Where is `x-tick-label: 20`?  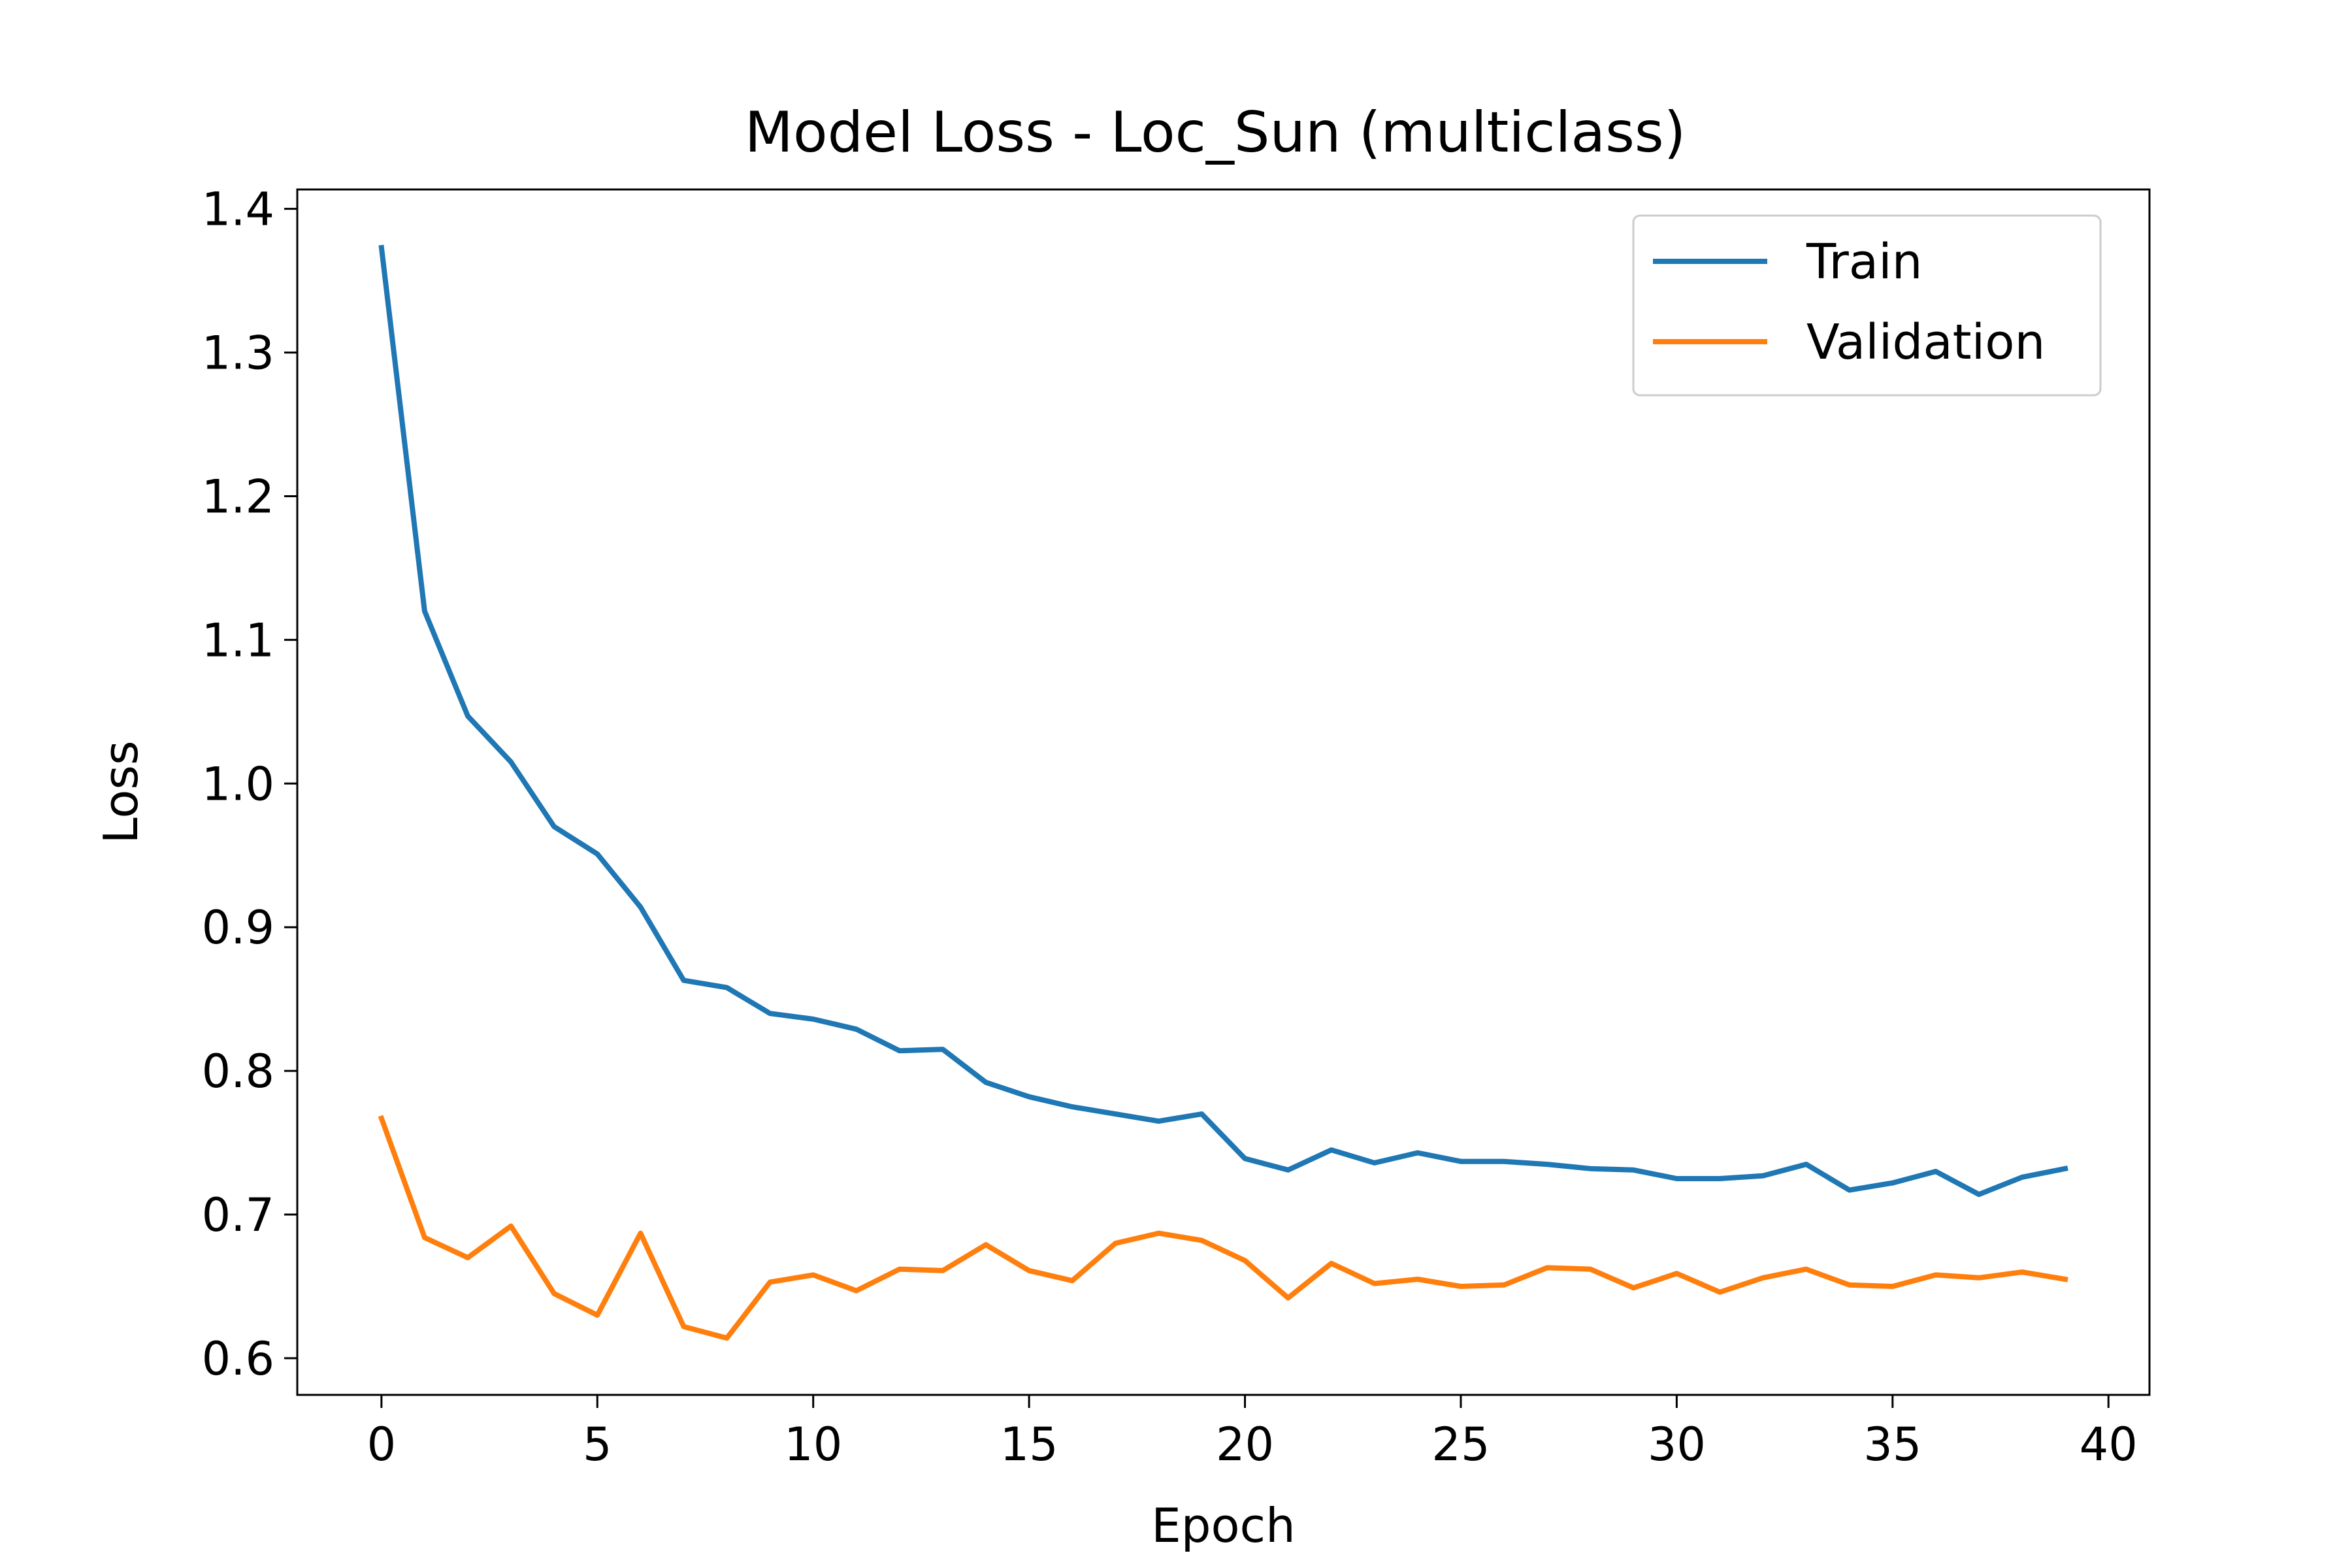
x-tick-label: 20 is located at coordinates (1245, 1444).